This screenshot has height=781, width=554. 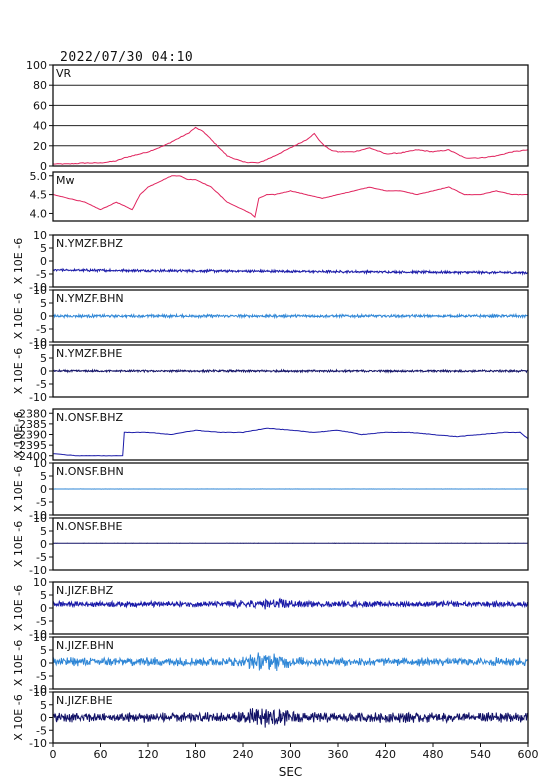 What do you see at coordinates (89, 353) in the screenshot?
I see `series-label: N.YMZF.BHE` at bounding box center [89, 353].